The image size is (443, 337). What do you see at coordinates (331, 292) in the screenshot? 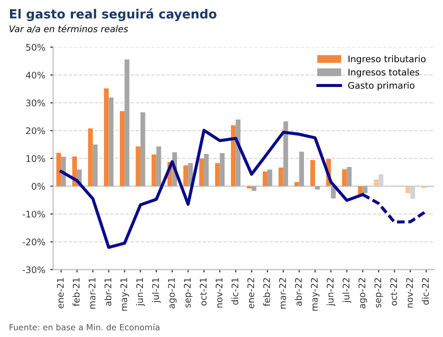
I see `x-tick-label: jun-22` at bounding box center [331, 292].